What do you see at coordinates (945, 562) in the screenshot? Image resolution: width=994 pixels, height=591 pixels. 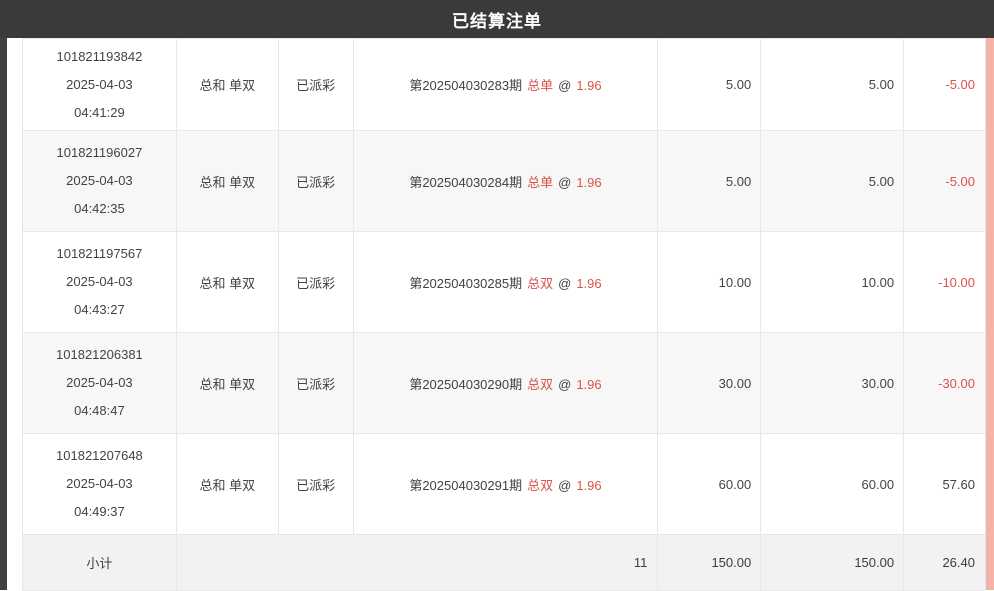 I see `subtotal-result: 26.40` at bounding box center [945, 562].